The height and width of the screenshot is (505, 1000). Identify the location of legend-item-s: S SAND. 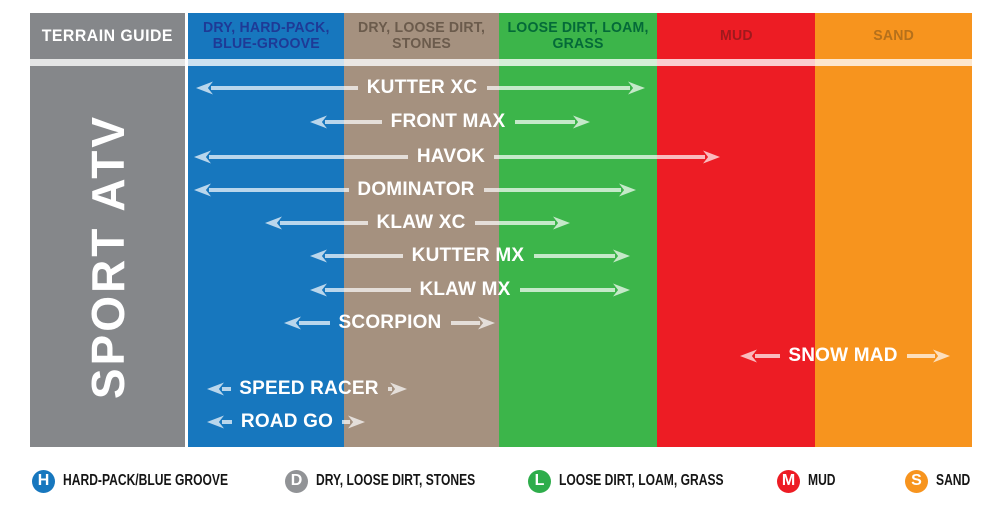
(942, 481).